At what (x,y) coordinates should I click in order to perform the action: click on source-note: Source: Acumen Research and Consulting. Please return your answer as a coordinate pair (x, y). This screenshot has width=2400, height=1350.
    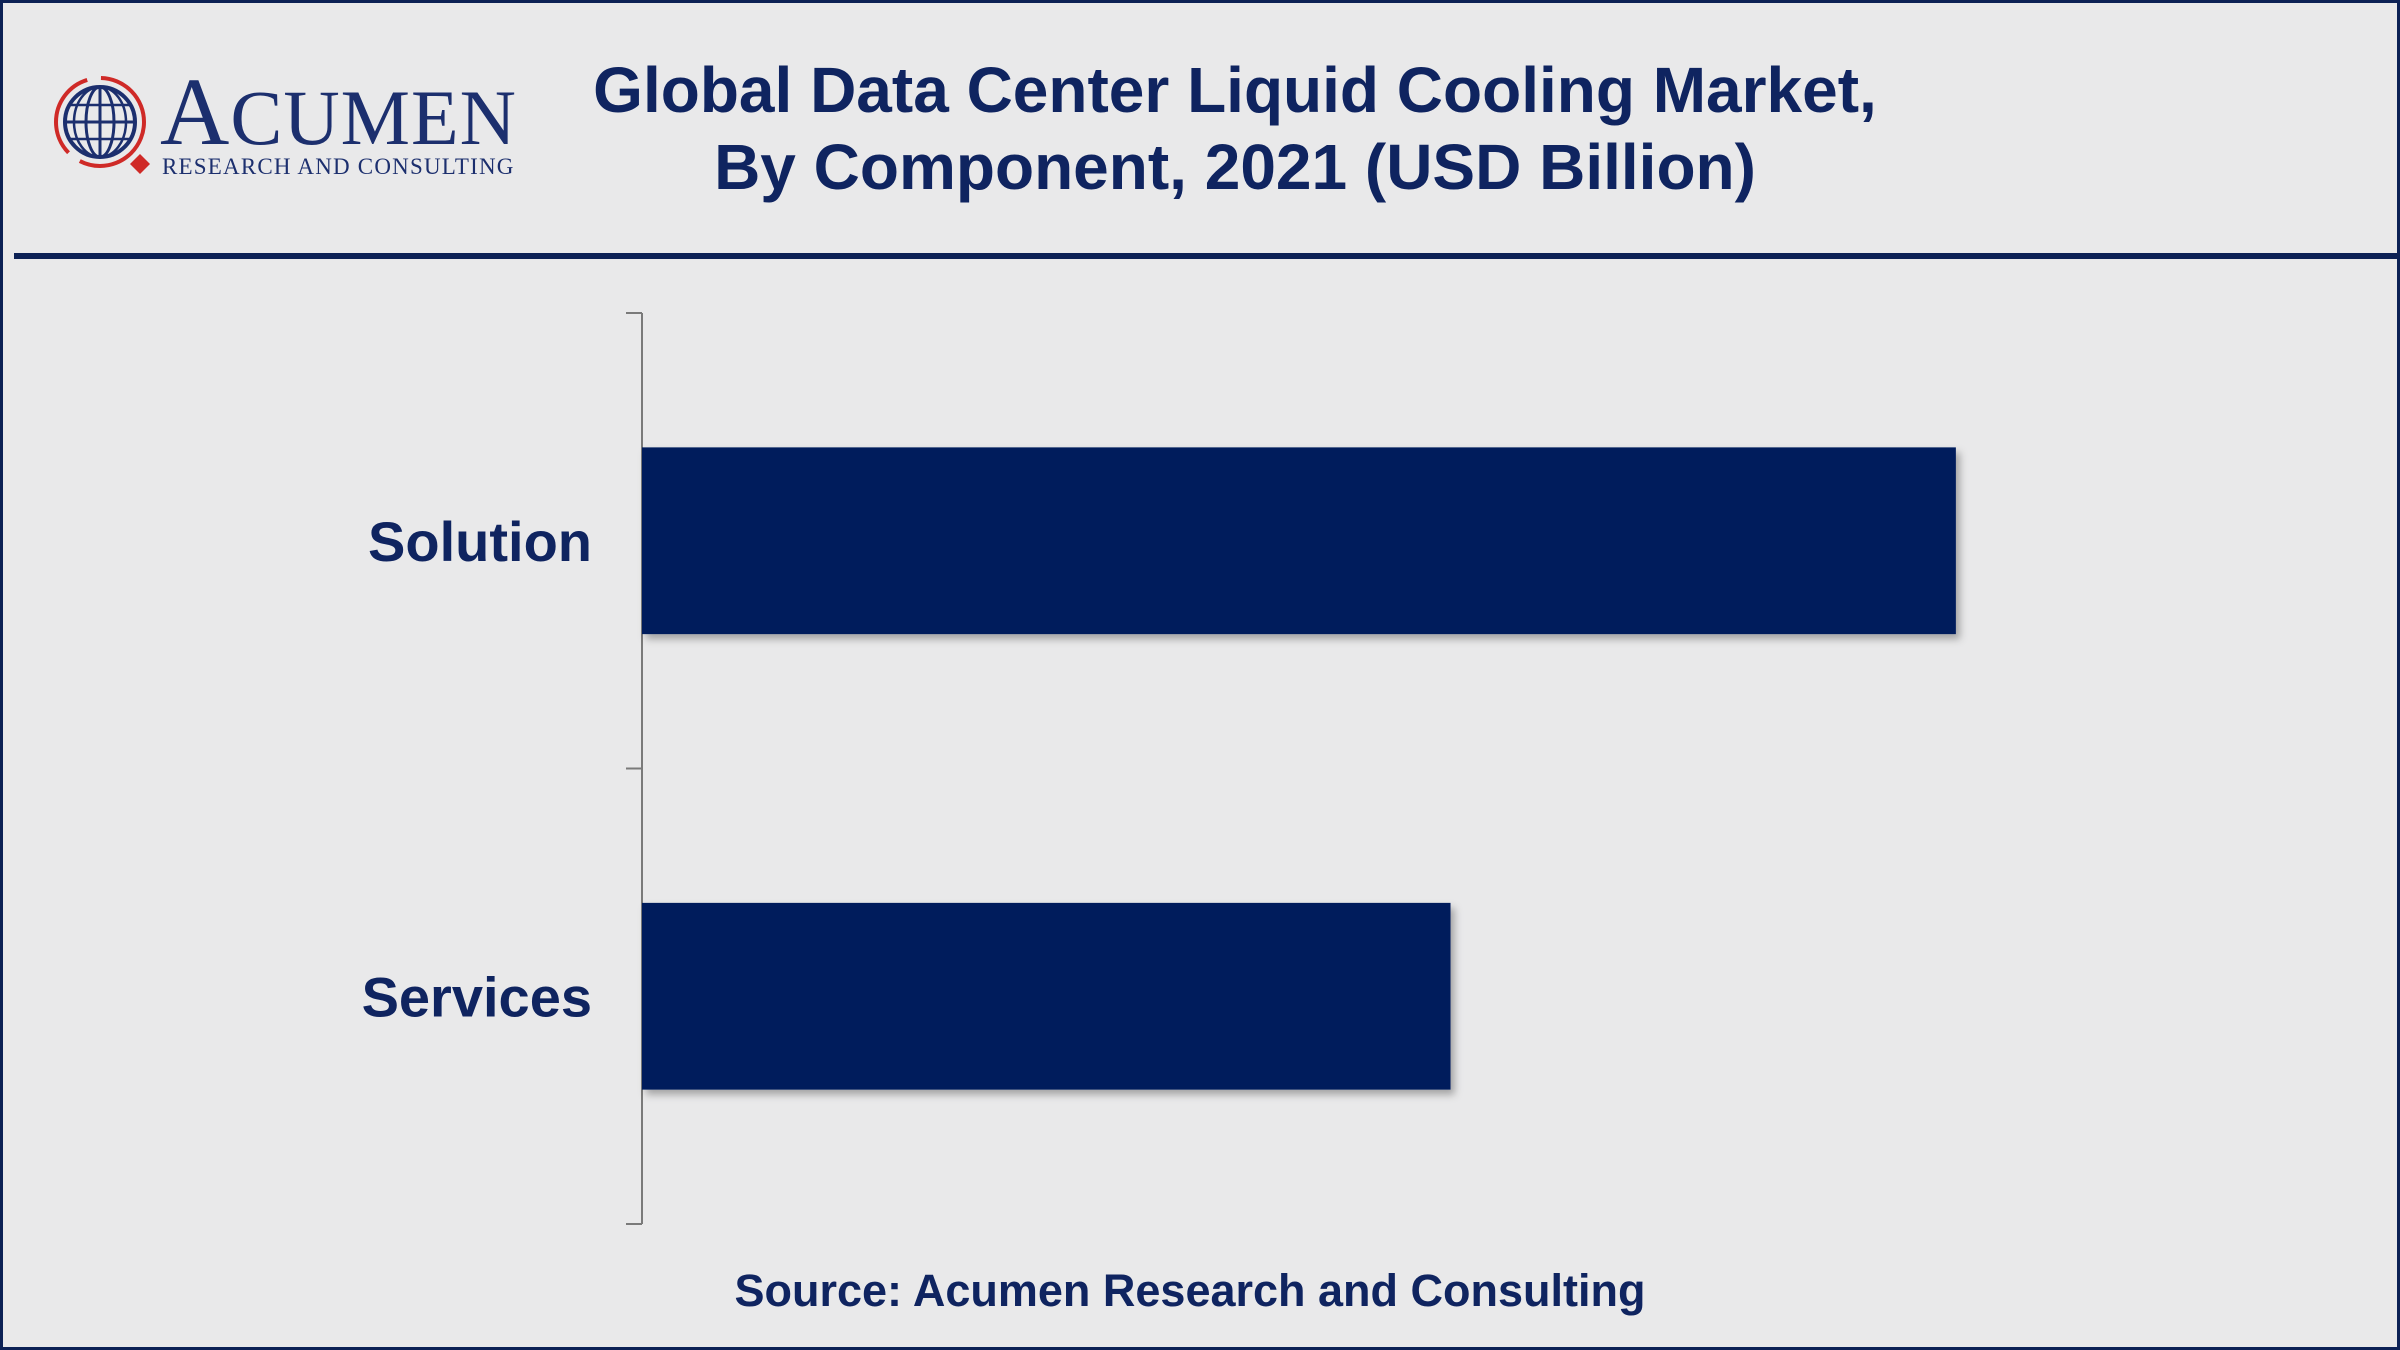
    Looking at the image, I should click on (1190, 1290).